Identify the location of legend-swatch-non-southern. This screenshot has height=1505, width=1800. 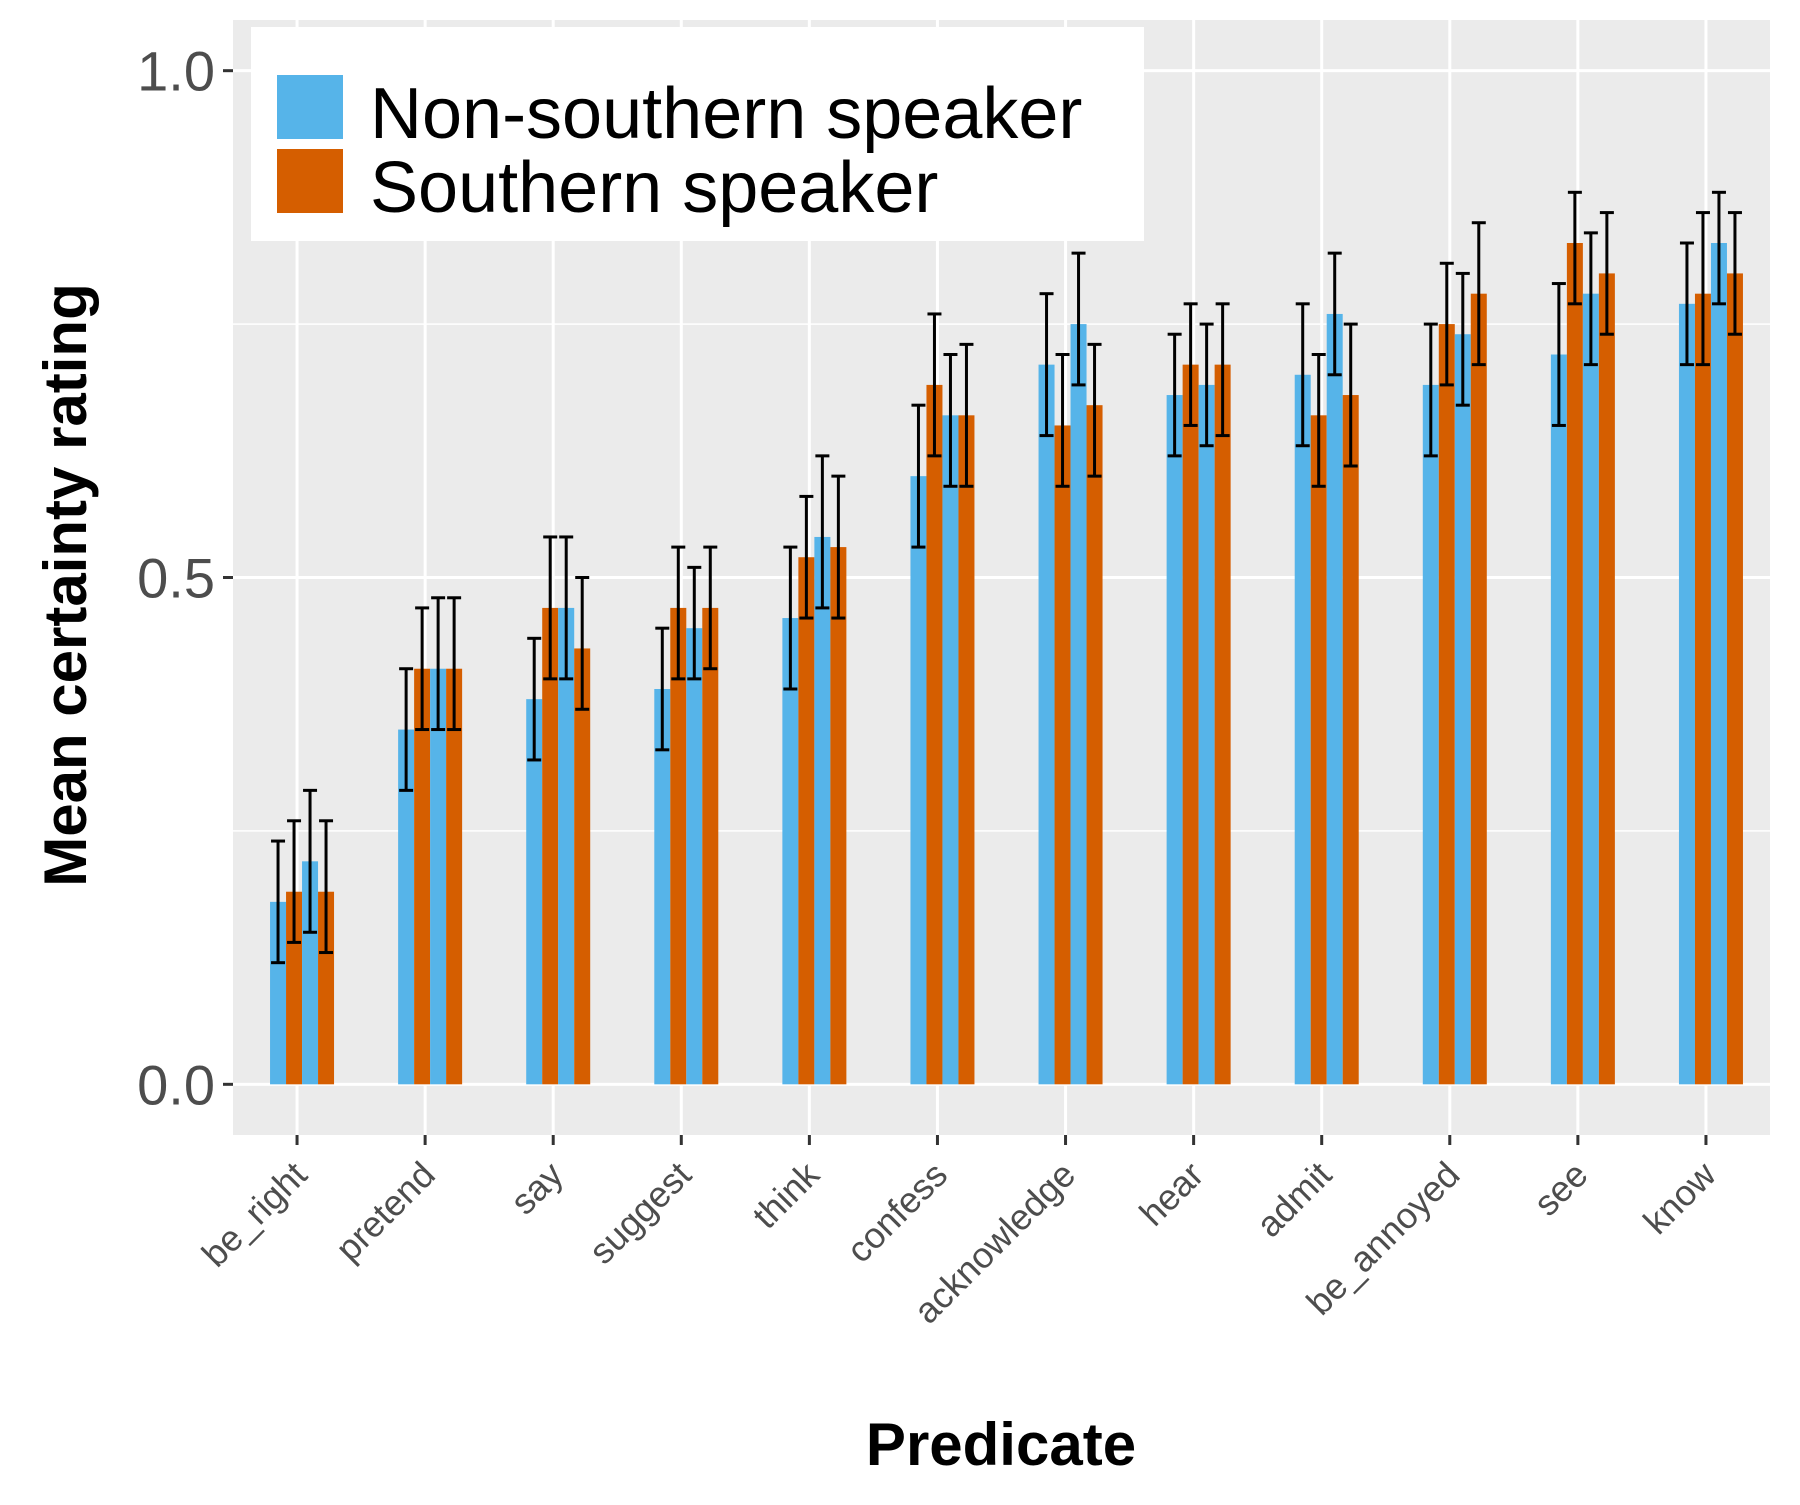
(310, 107).